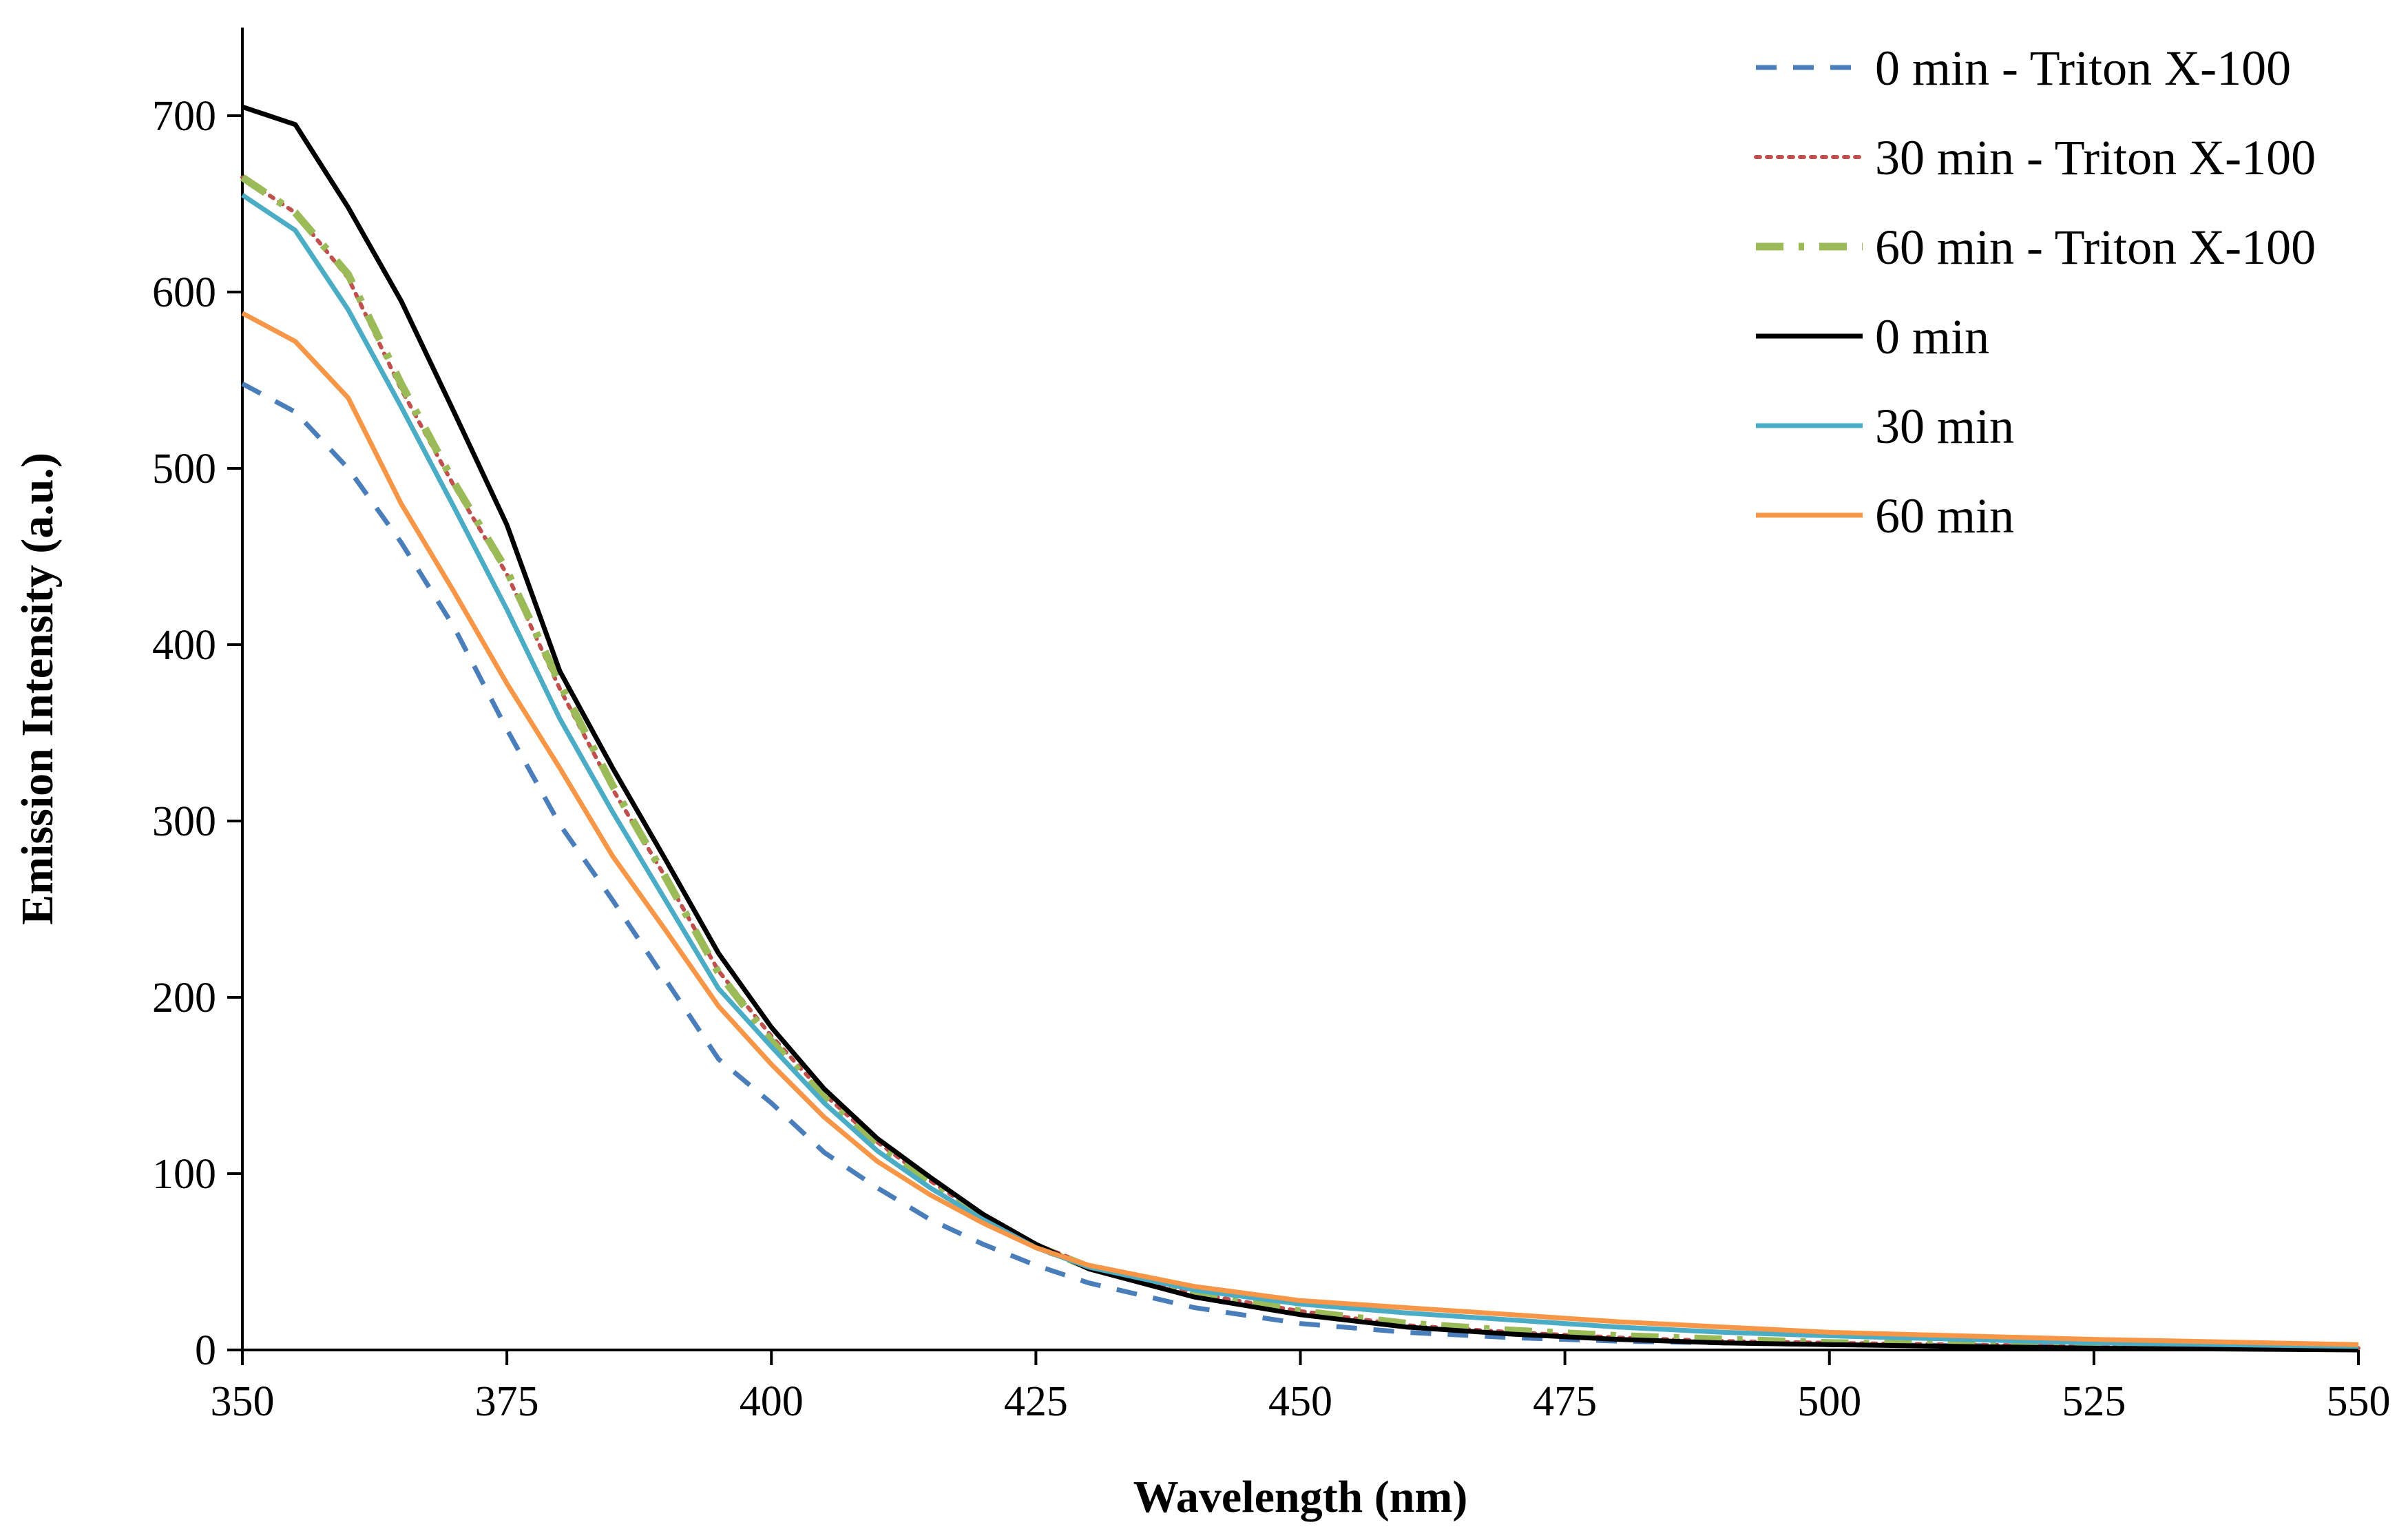 The height and width of the screenshot is (1538, 2408). I want to click on x-tick-label: 525, so click(2094, 1401).